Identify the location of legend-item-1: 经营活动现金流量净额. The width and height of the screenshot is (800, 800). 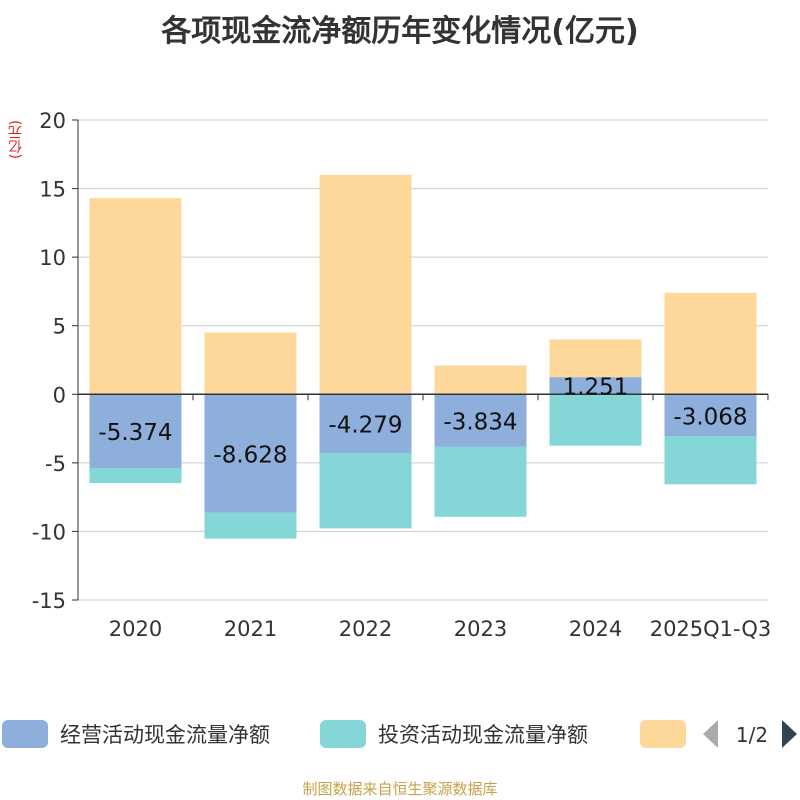
(136, 734).